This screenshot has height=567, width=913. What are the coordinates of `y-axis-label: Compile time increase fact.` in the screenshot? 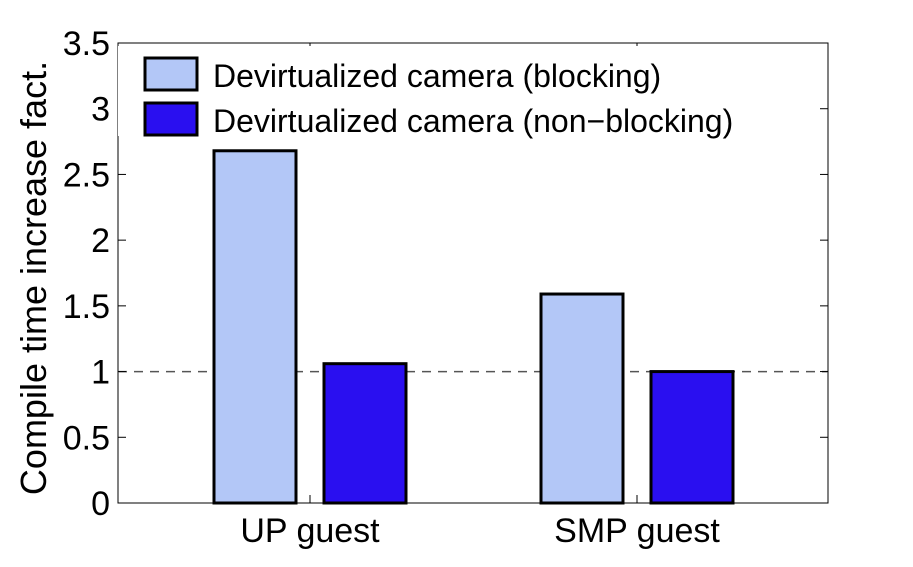 It's located at (33, 278).